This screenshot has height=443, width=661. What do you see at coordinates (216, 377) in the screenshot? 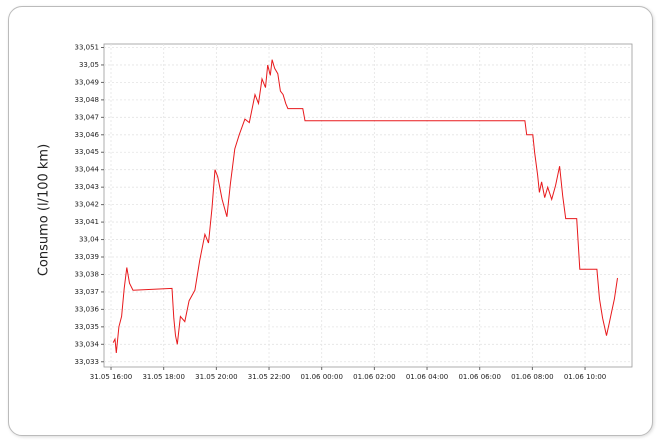
I see `x-tick-label: 31.05 20:00` at bounding box center [216, 377].